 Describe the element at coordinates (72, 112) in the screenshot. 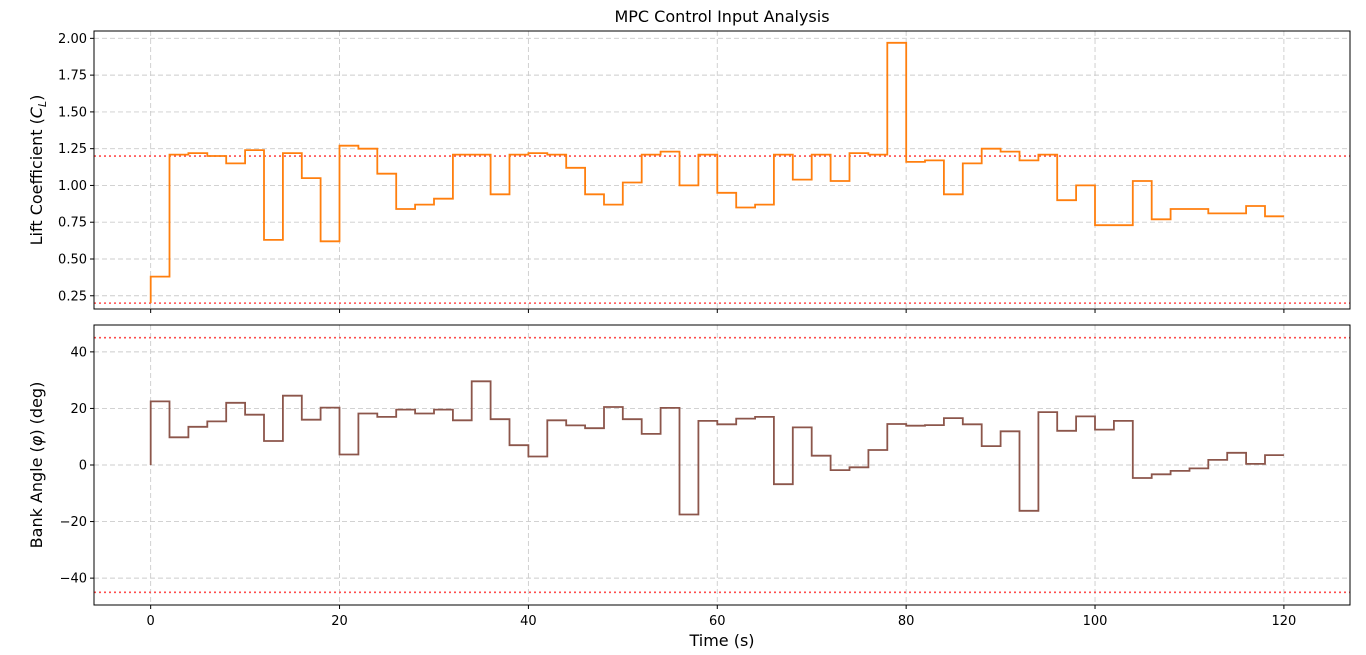

I see `lift-y-tick-label: 1.50` at that location.